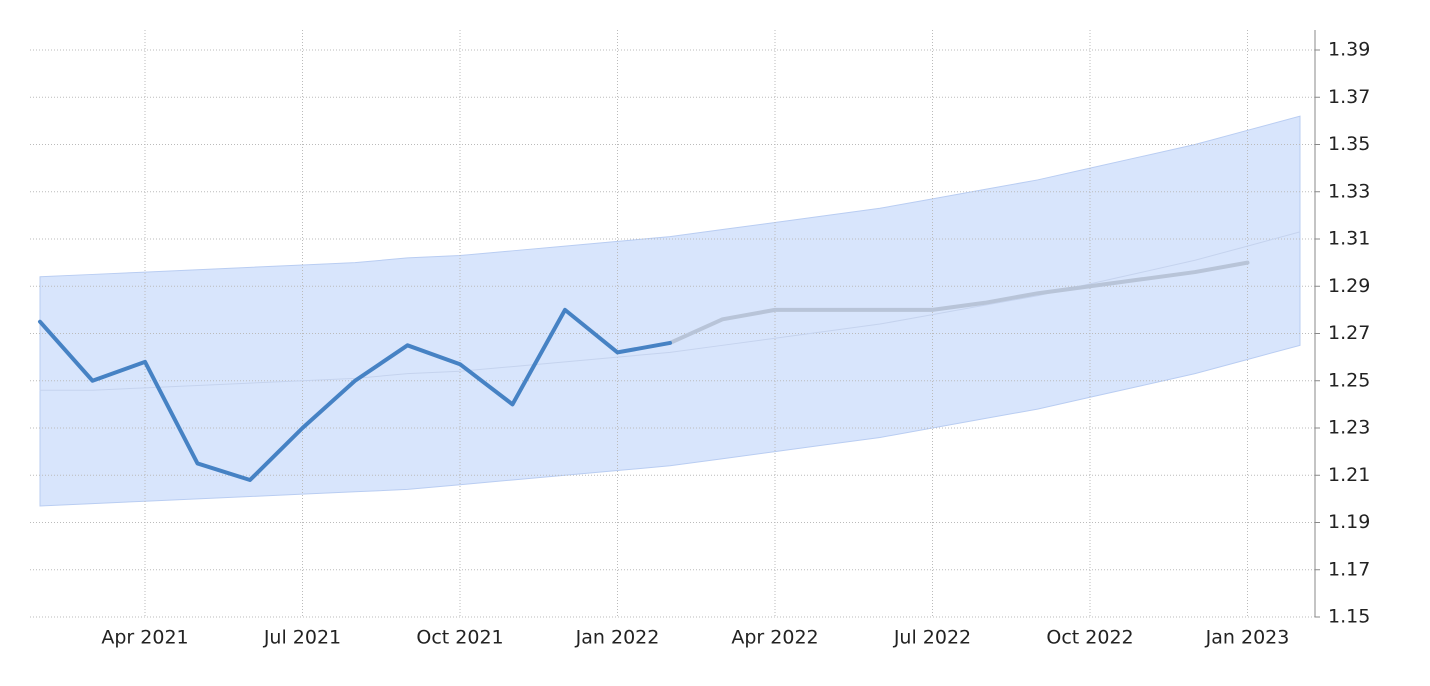  What do you see at coordinates (1349, 428) in the screenshot?
I see `y-tick-label: 1.23` at bounding box center [1349, 428].